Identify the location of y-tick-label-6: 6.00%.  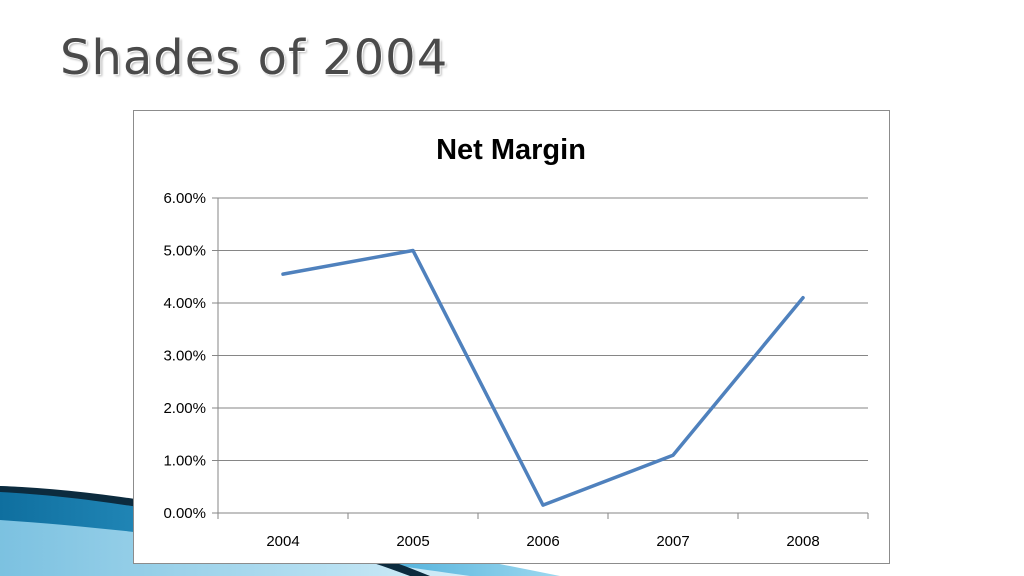
(184, 198).